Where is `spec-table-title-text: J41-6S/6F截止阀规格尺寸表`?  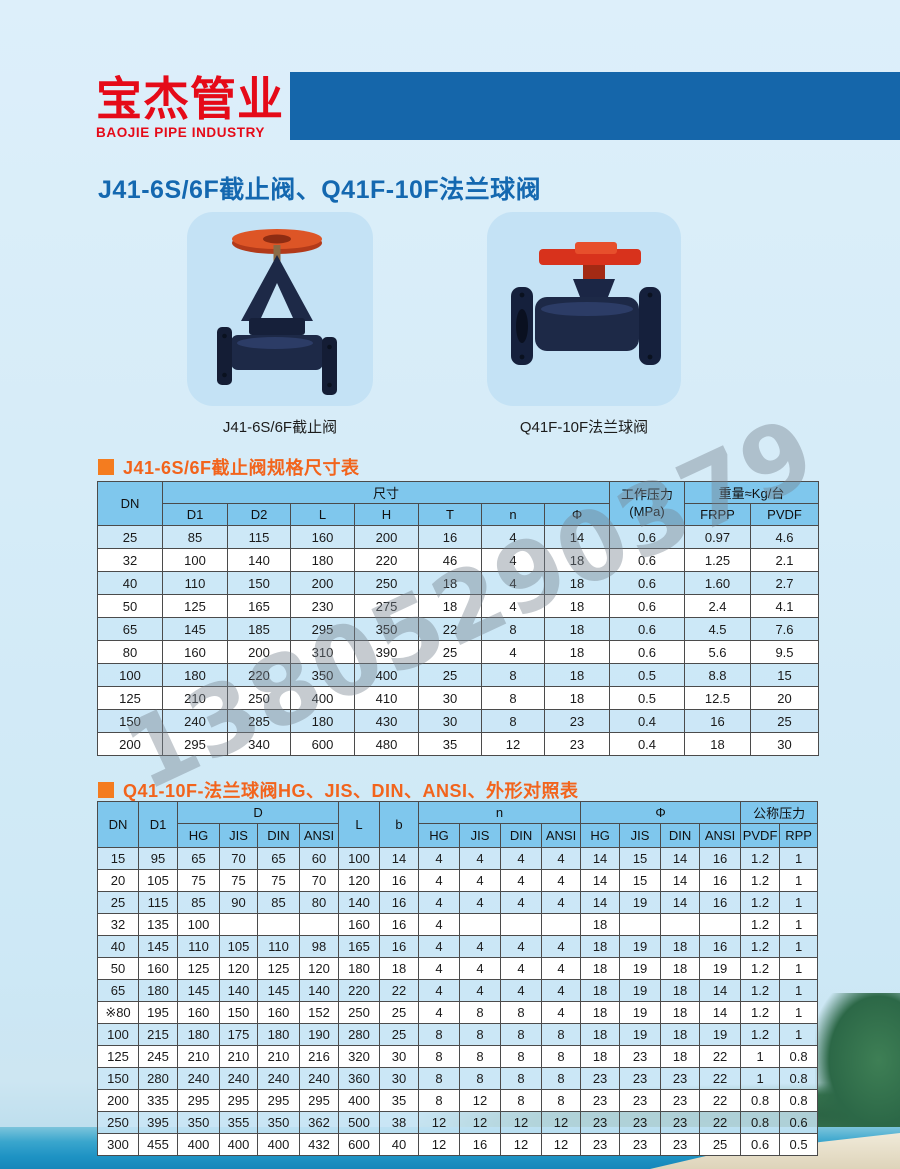 spec-table-title-text: J41-6S/6F截止阀规格尺寸表 is located at coordinates (241, 468).